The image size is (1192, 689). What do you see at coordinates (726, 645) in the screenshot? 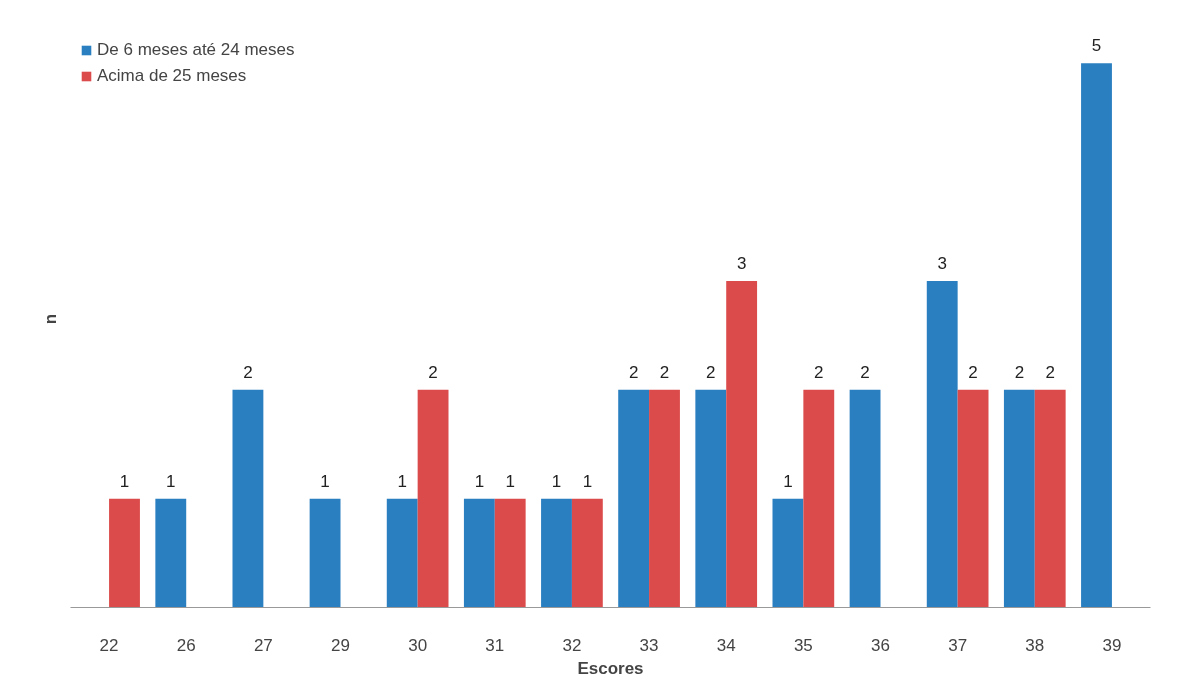
I see `x-tick-label: 34` at bounding box center [726, 645].